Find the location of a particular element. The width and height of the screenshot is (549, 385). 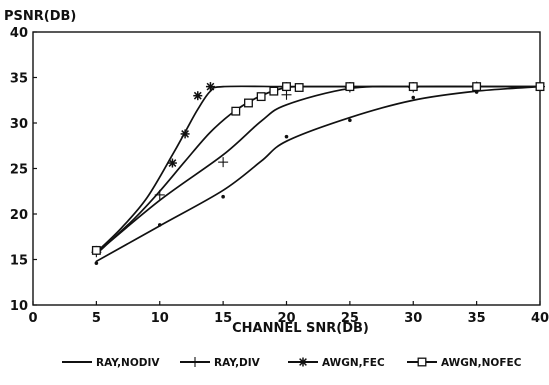

y-tick-label: 15 is located at coordinates (19, 261).